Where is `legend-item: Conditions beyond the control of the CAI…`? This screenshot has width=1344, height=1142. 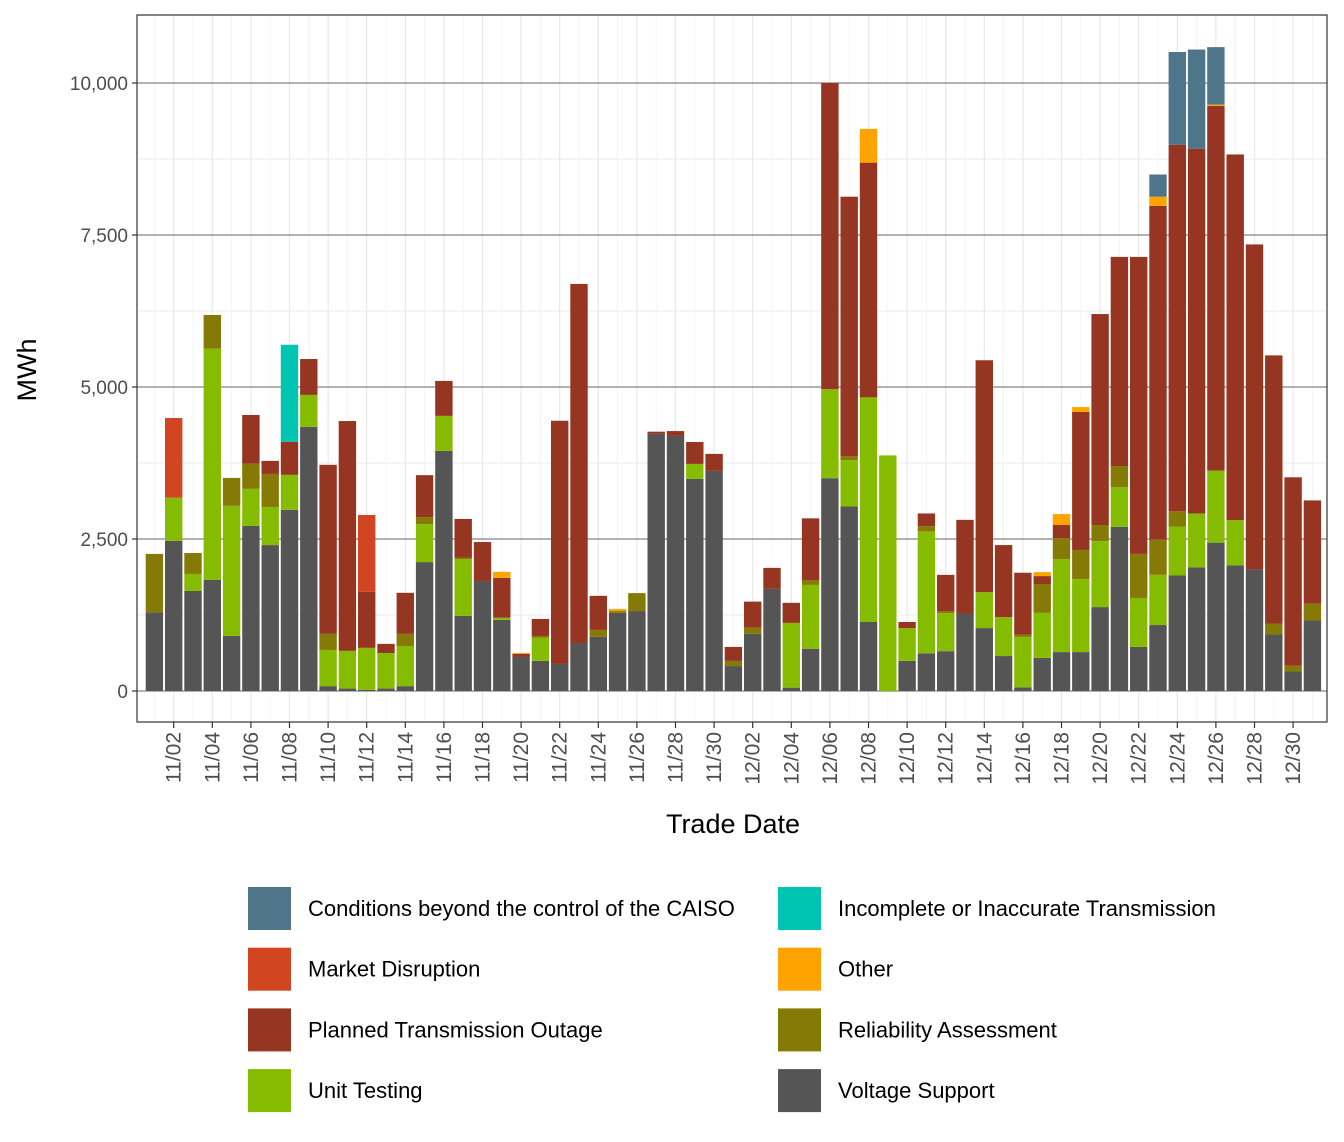 legend-item: Conditions beyond the control of the CAI… is located at coordinates (491, 908).